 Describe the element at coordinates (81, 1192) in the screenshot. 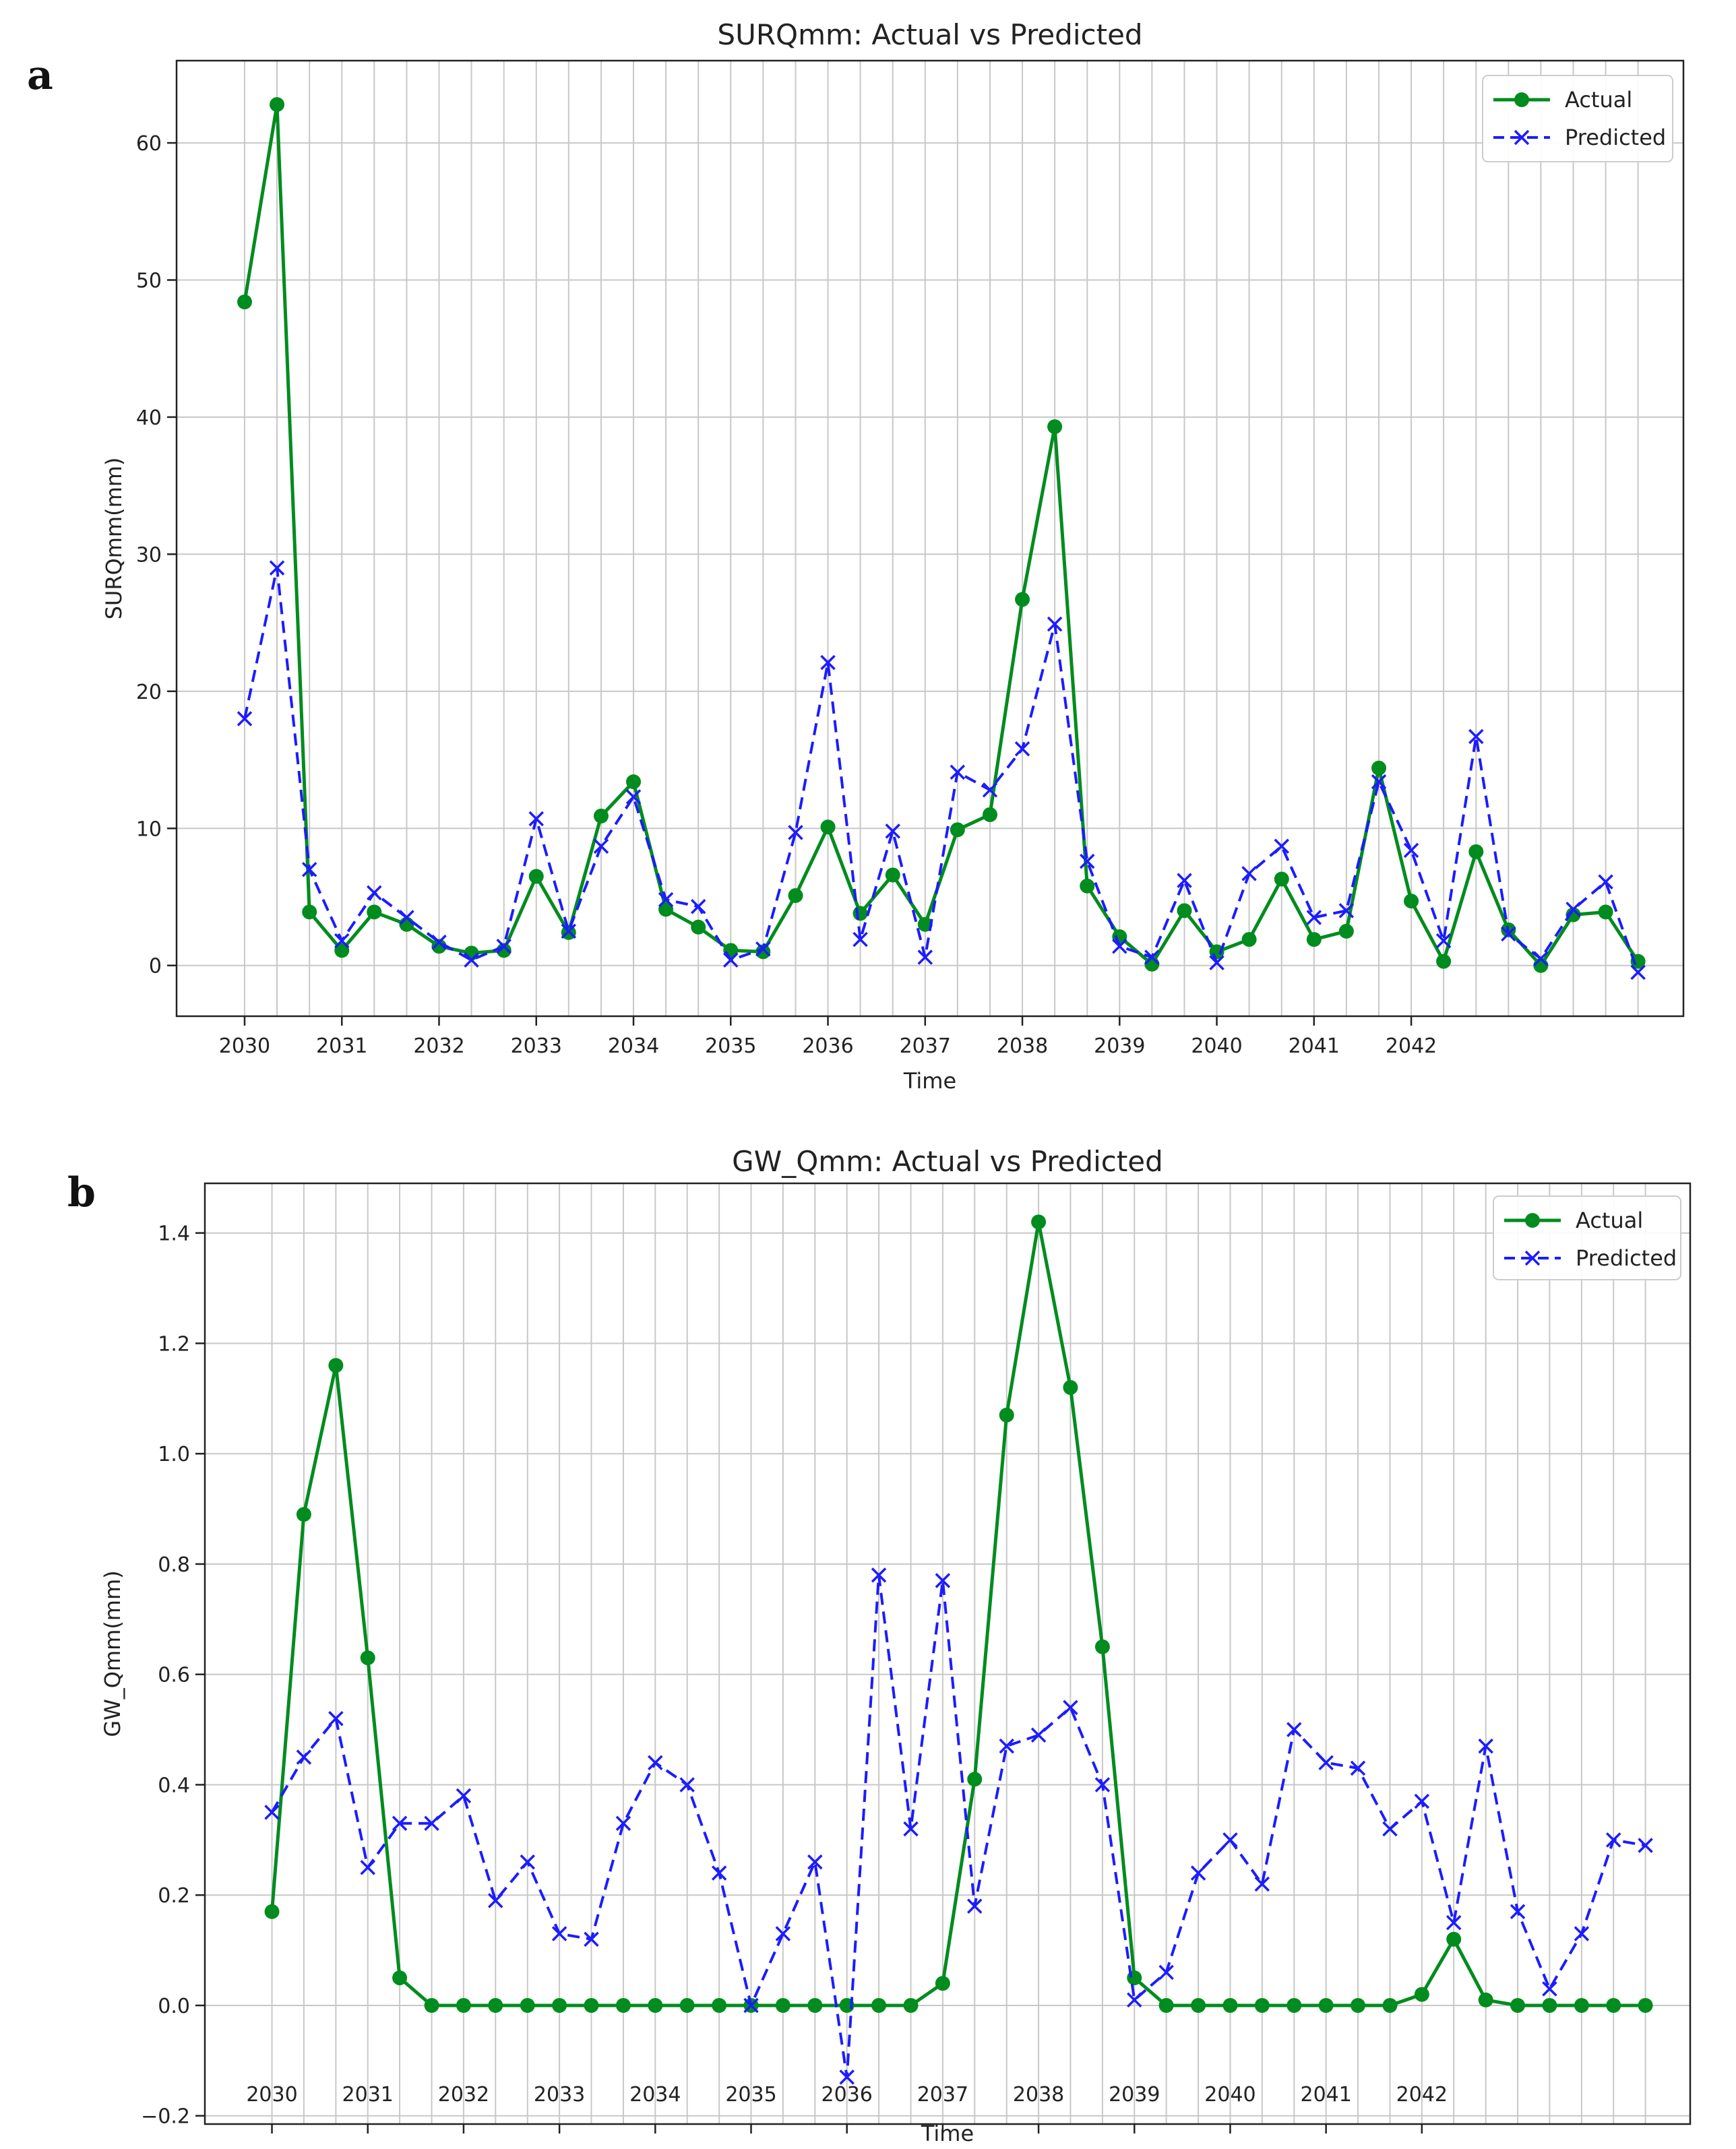

I see `panel-label-b: b` at that location.